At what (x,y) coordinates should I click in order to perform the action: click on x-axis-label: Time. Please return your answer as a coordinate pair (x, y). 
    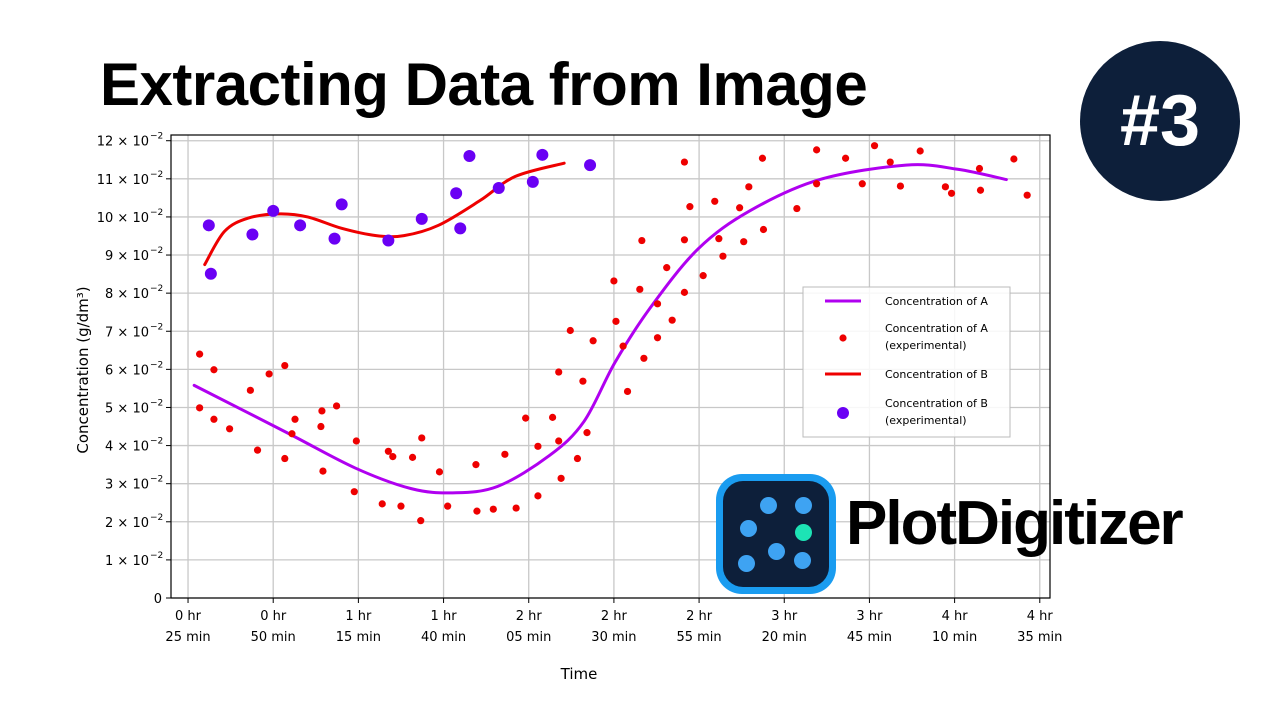
    Looking at the image, I should click on (579, 674).